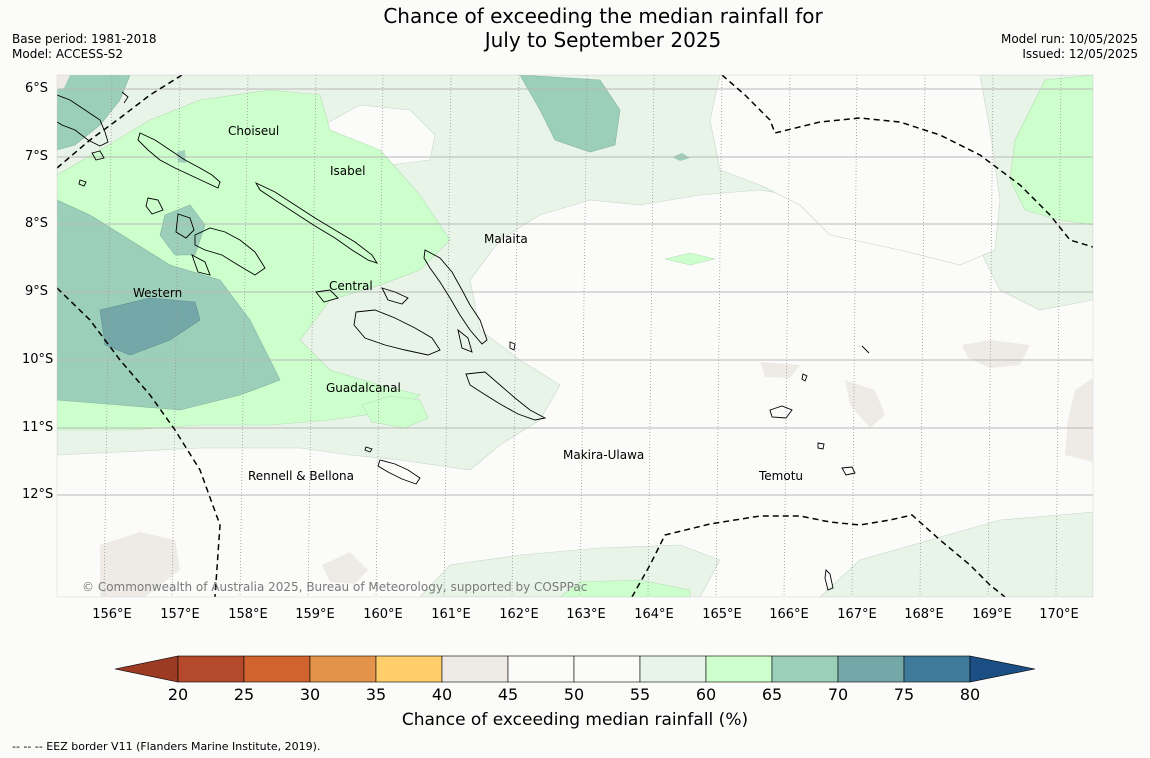 The height and width of the screenshot is (758, 1150). Describe the element at coordinates (348, 171) in the screenshot. I see `region-label-isabel: Isabel` at that location.